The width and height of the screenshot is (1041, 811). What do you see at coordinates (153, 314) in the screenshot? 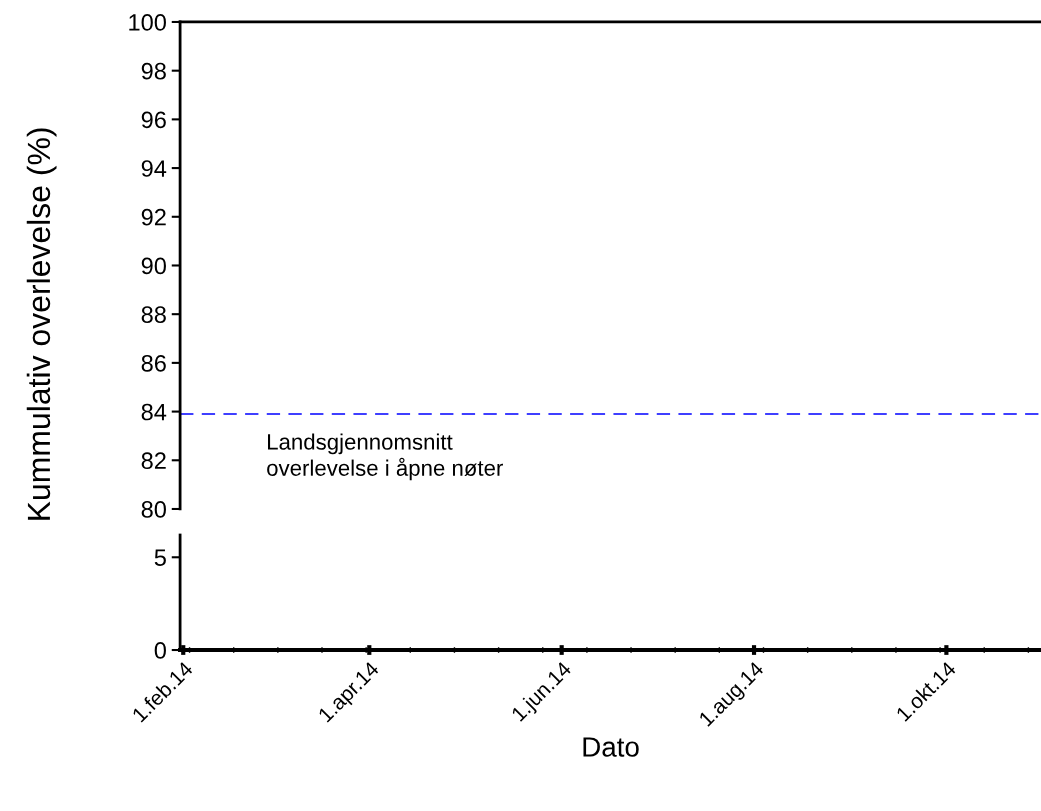
I see `y-tick-label: 88` at bounding box center [153, 314].